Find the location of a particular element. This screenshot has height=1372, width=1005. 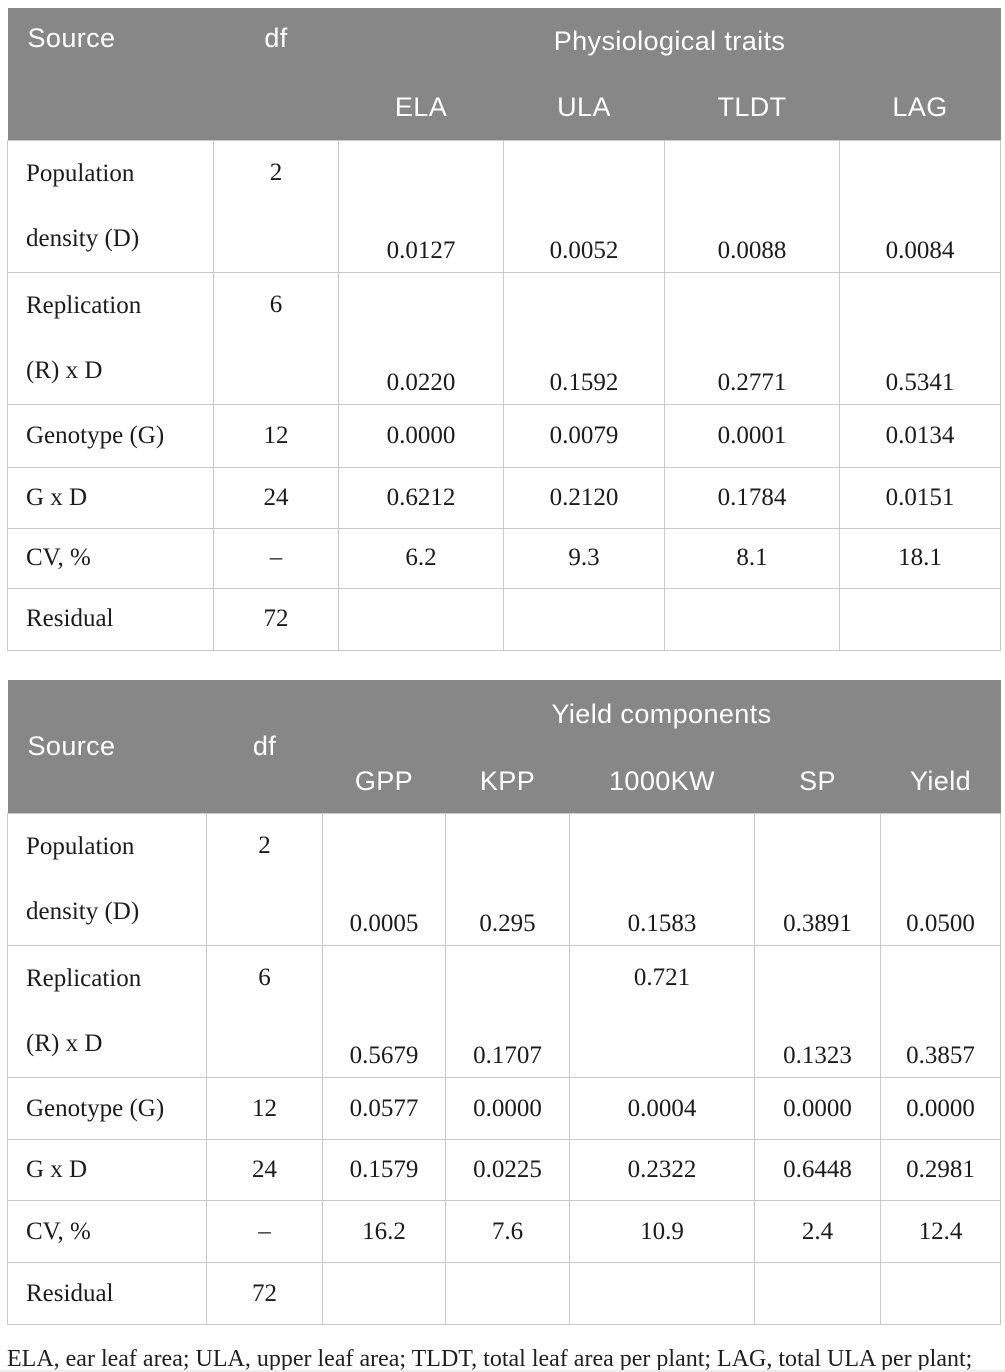

value-cell-sp: 2.4 is located at coordinates (817, 1231).